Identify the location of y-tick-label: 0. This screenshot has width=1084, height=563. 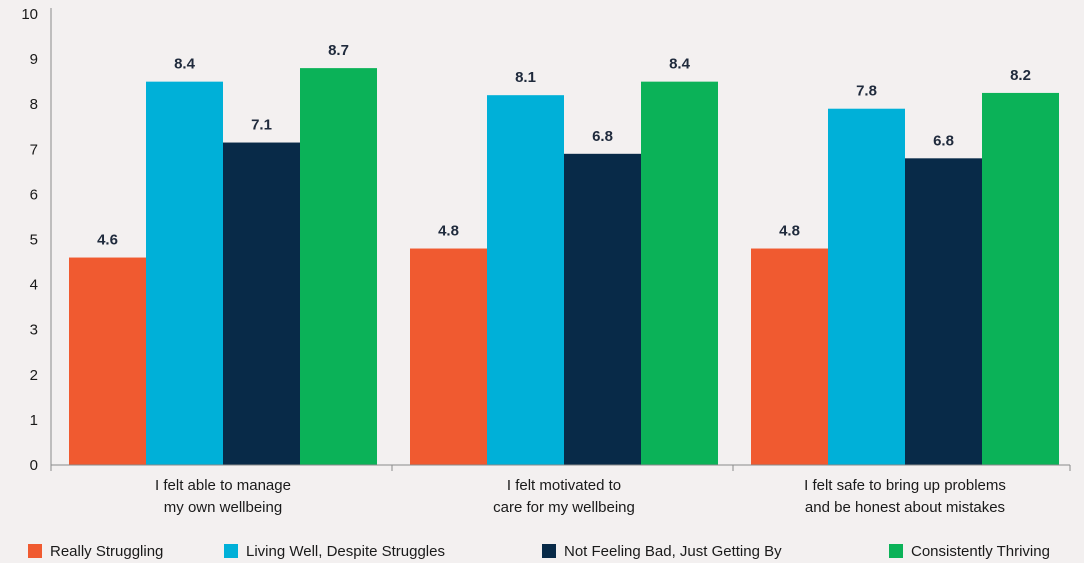
(34, 465).